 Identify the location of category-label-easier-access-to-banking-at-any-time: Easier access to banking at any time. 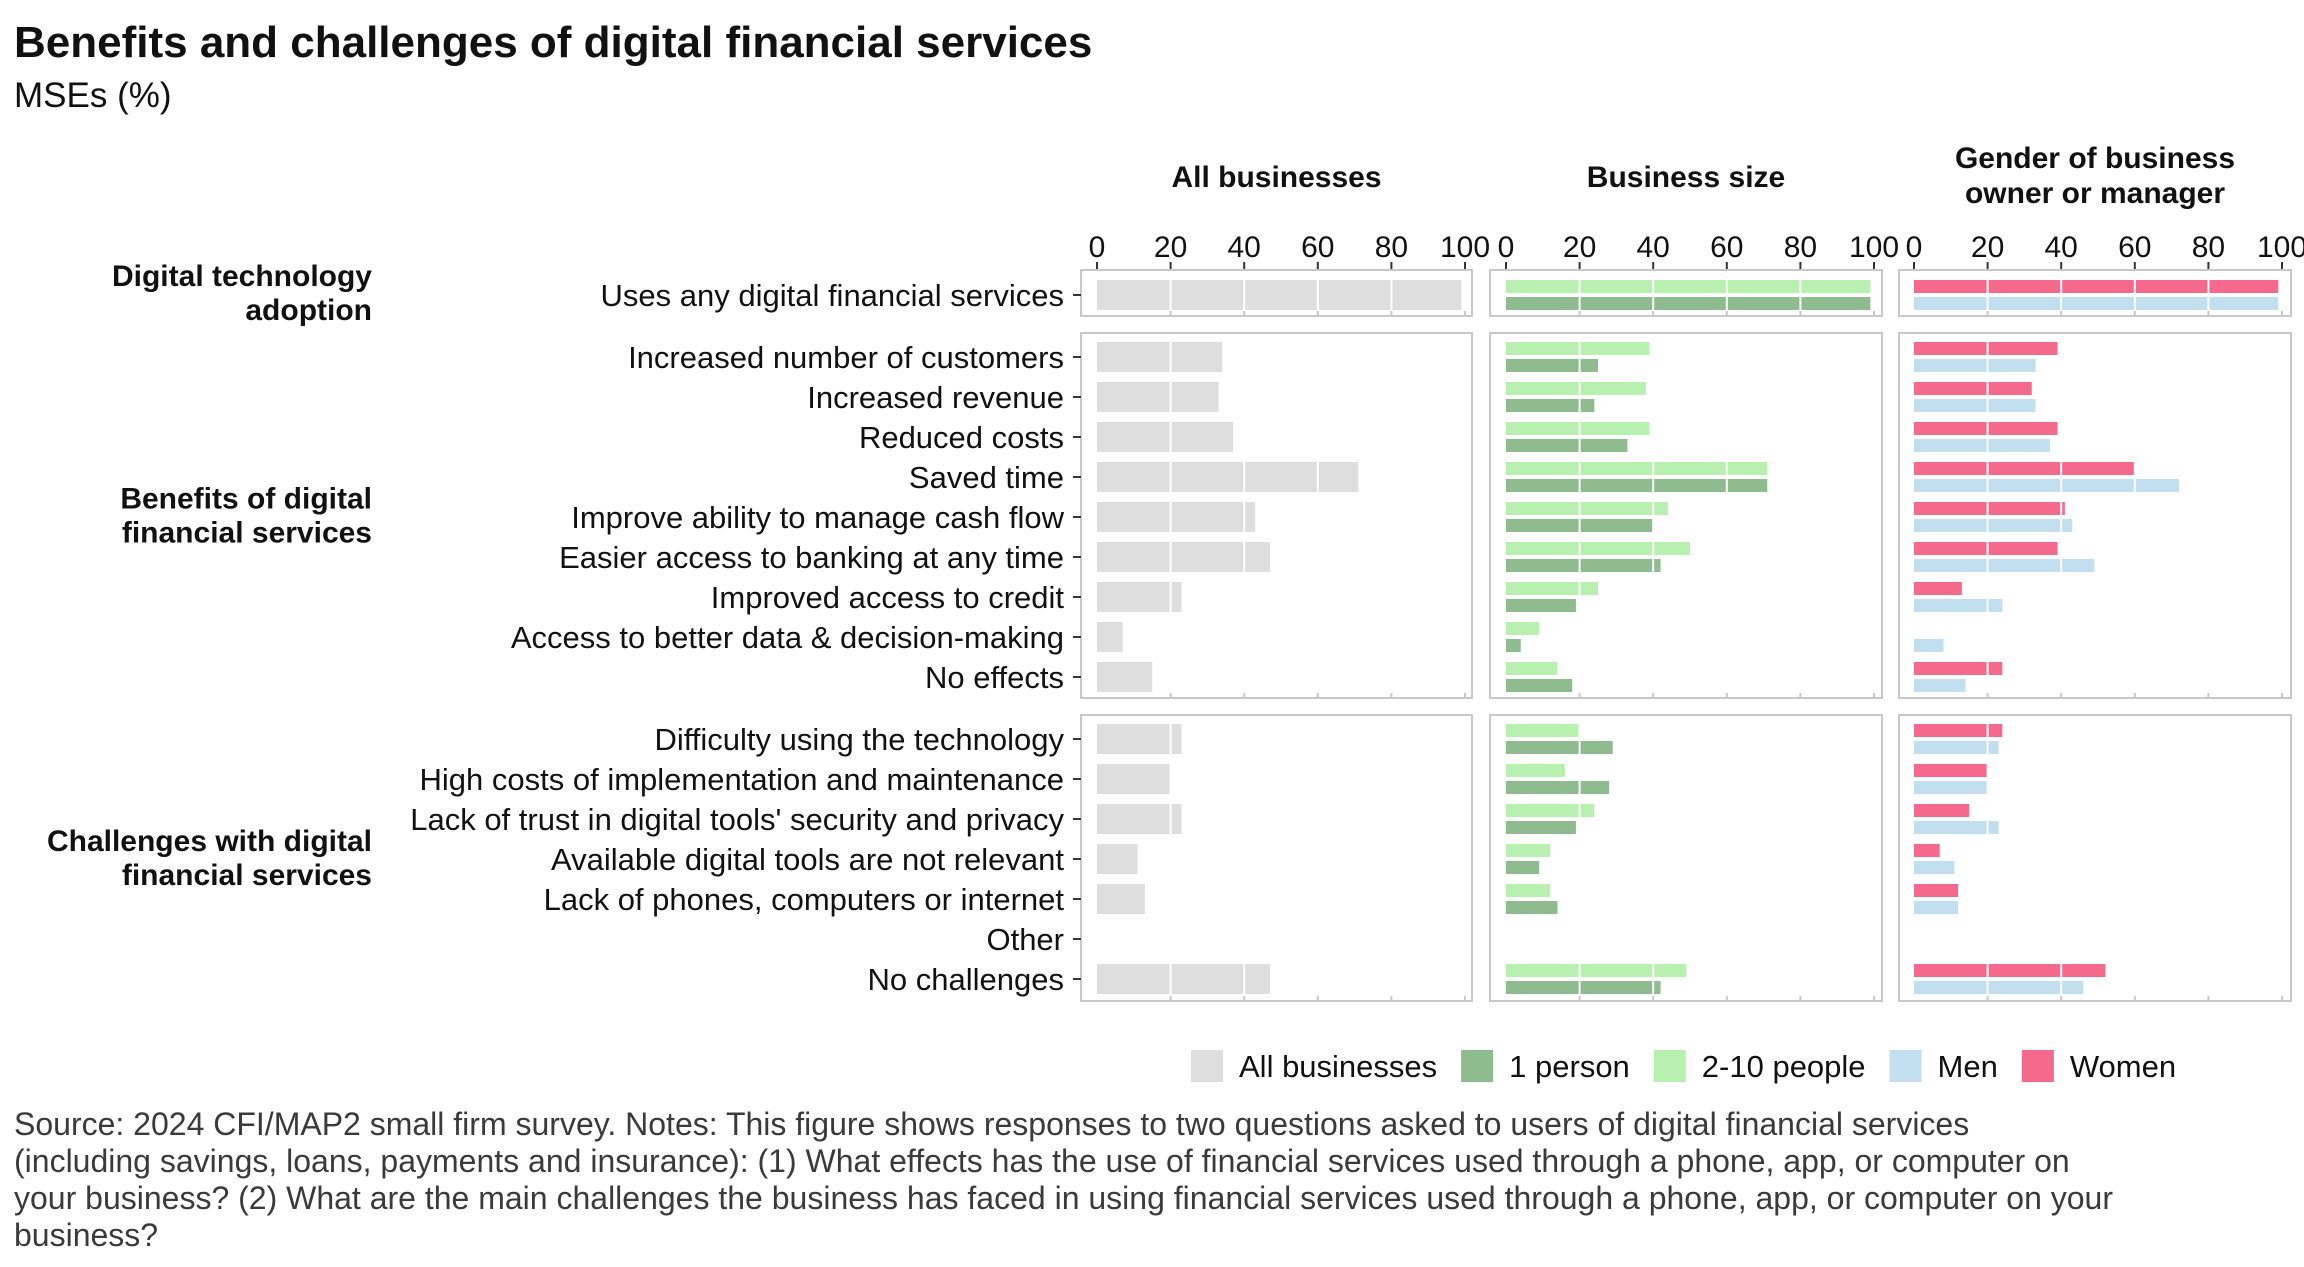
(811, 557).